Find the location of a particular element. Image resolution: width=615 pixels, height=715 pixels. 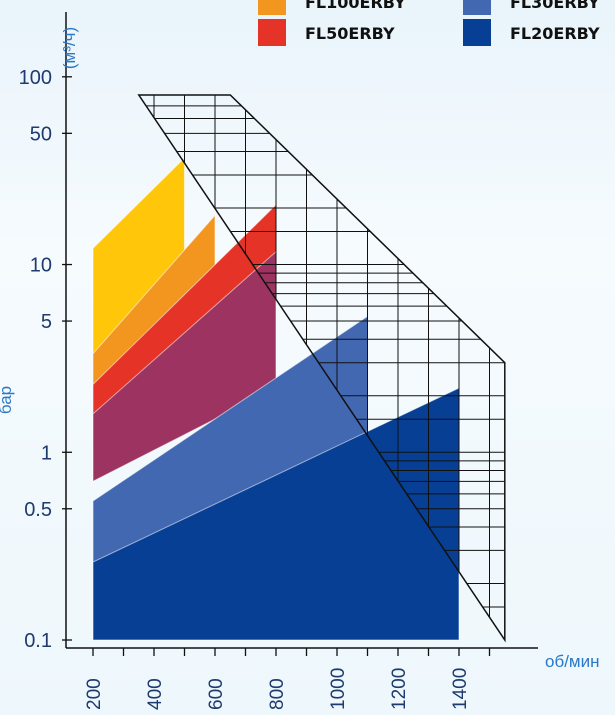

x-tick-label: 1200 is located at coordinates (399, 689).